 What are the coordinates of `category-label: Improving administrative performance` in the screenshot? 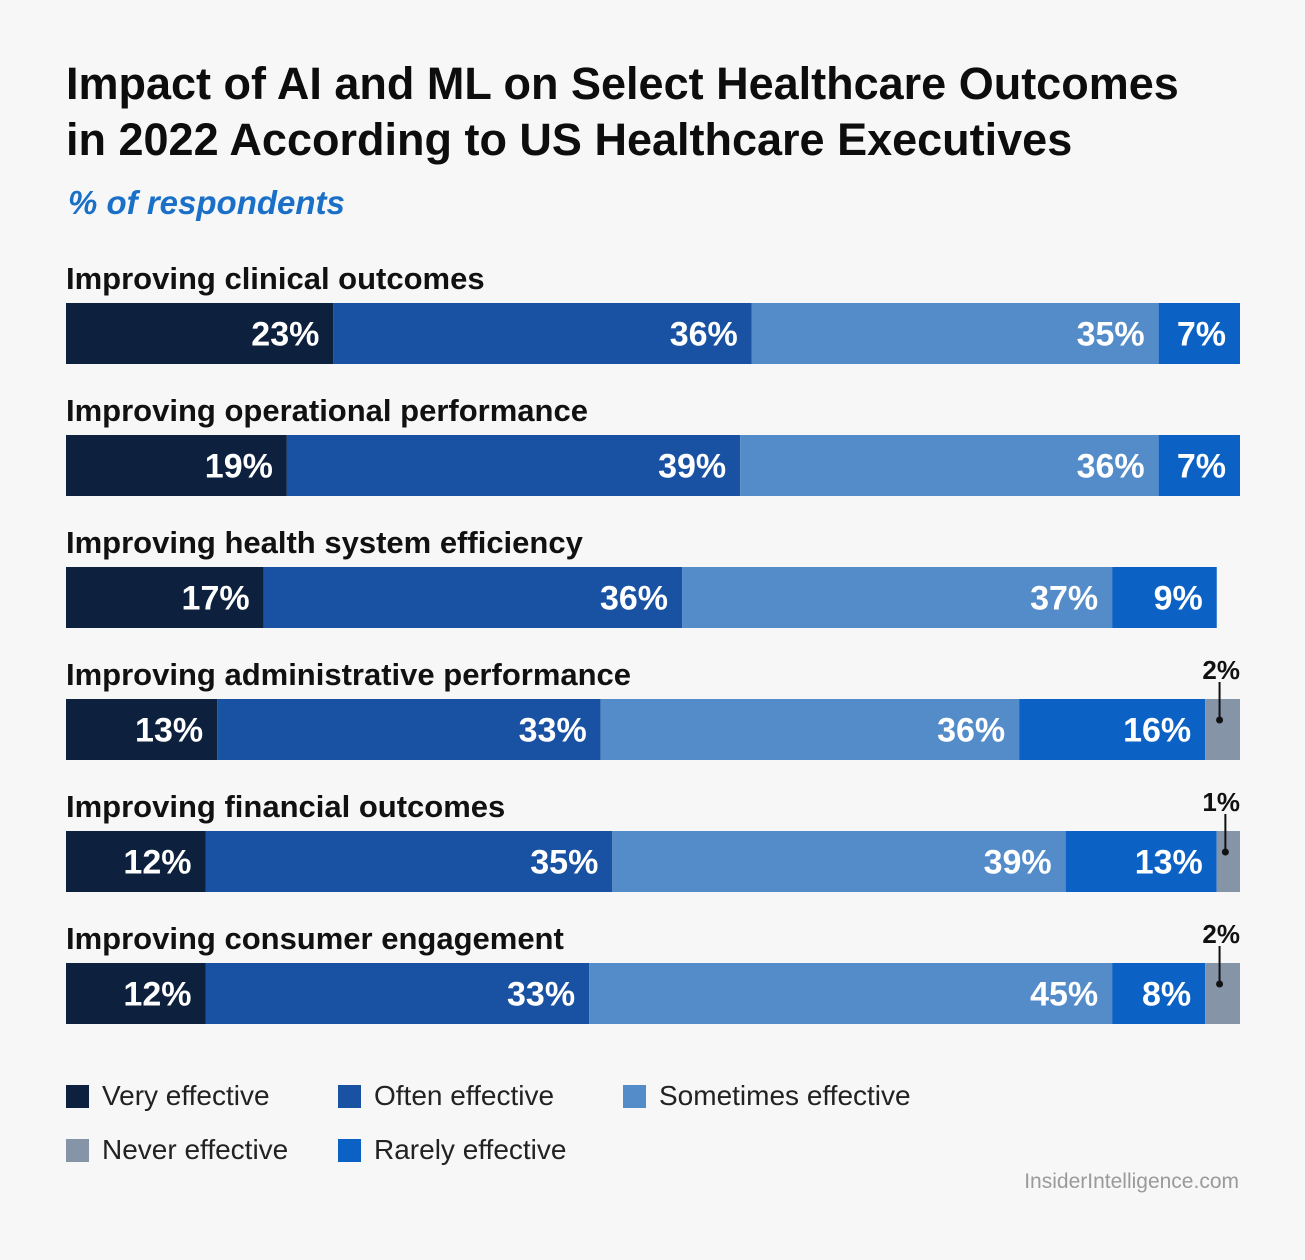 It's located at (348, 674).